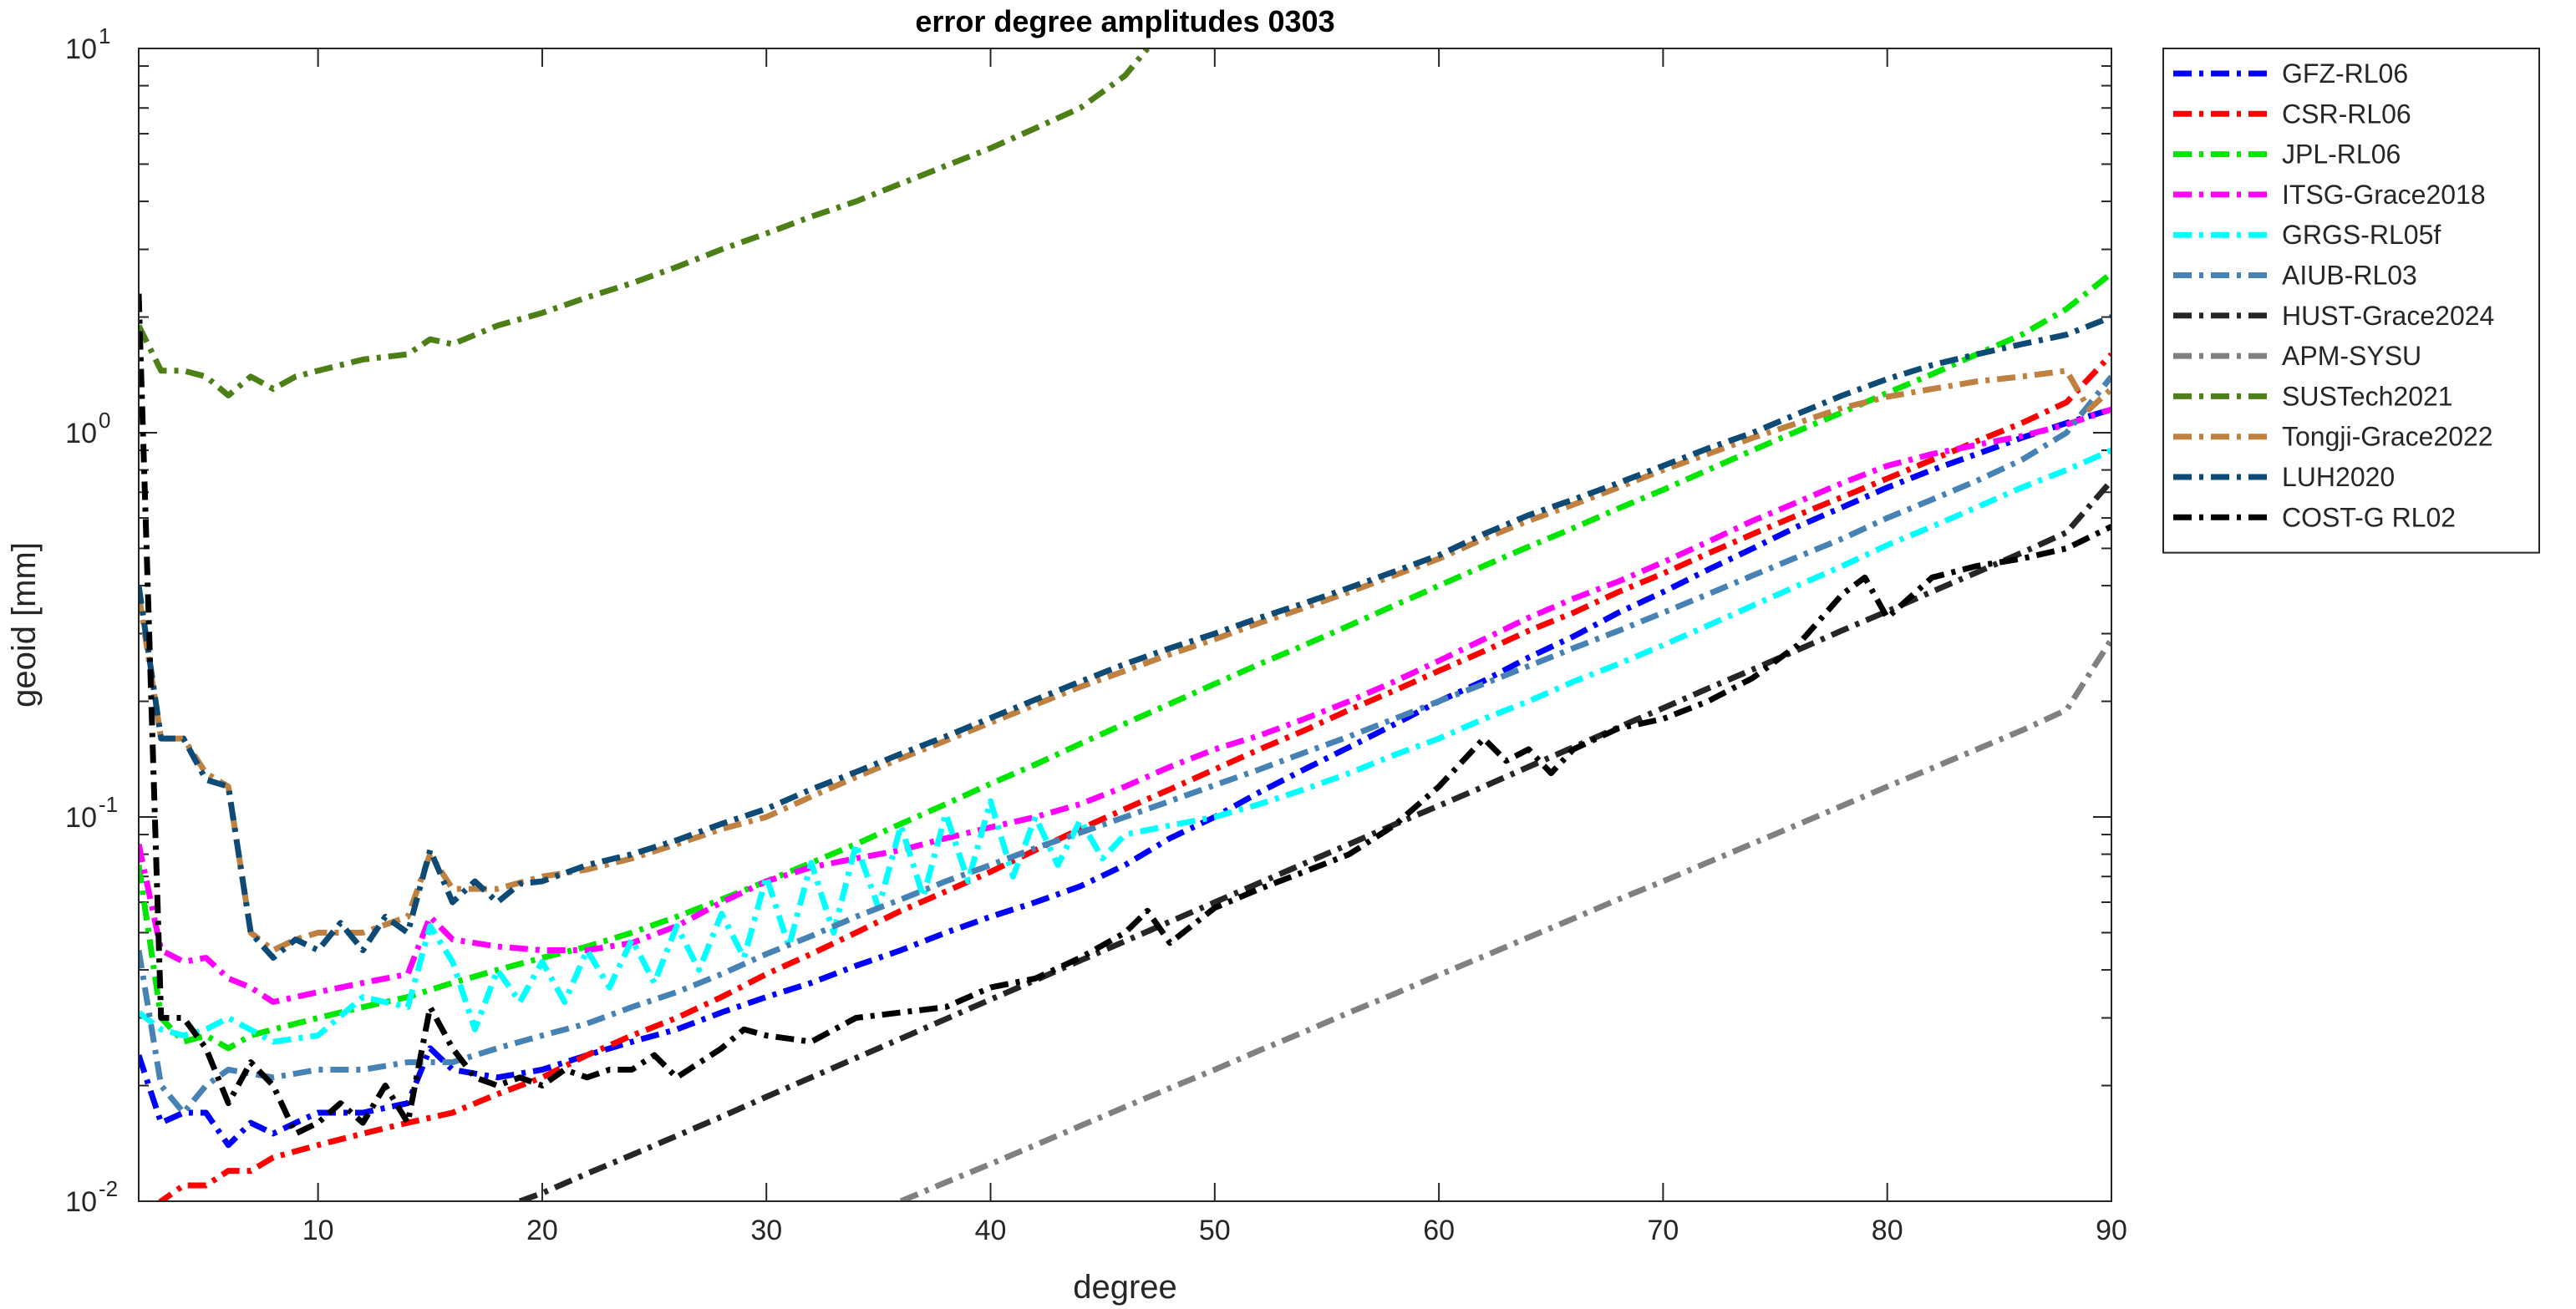 The image size is (2576, 1309). Describe the element at coordinates (108, 804) in the screenshot. I see `y-tick-exponent: -1` at that location.